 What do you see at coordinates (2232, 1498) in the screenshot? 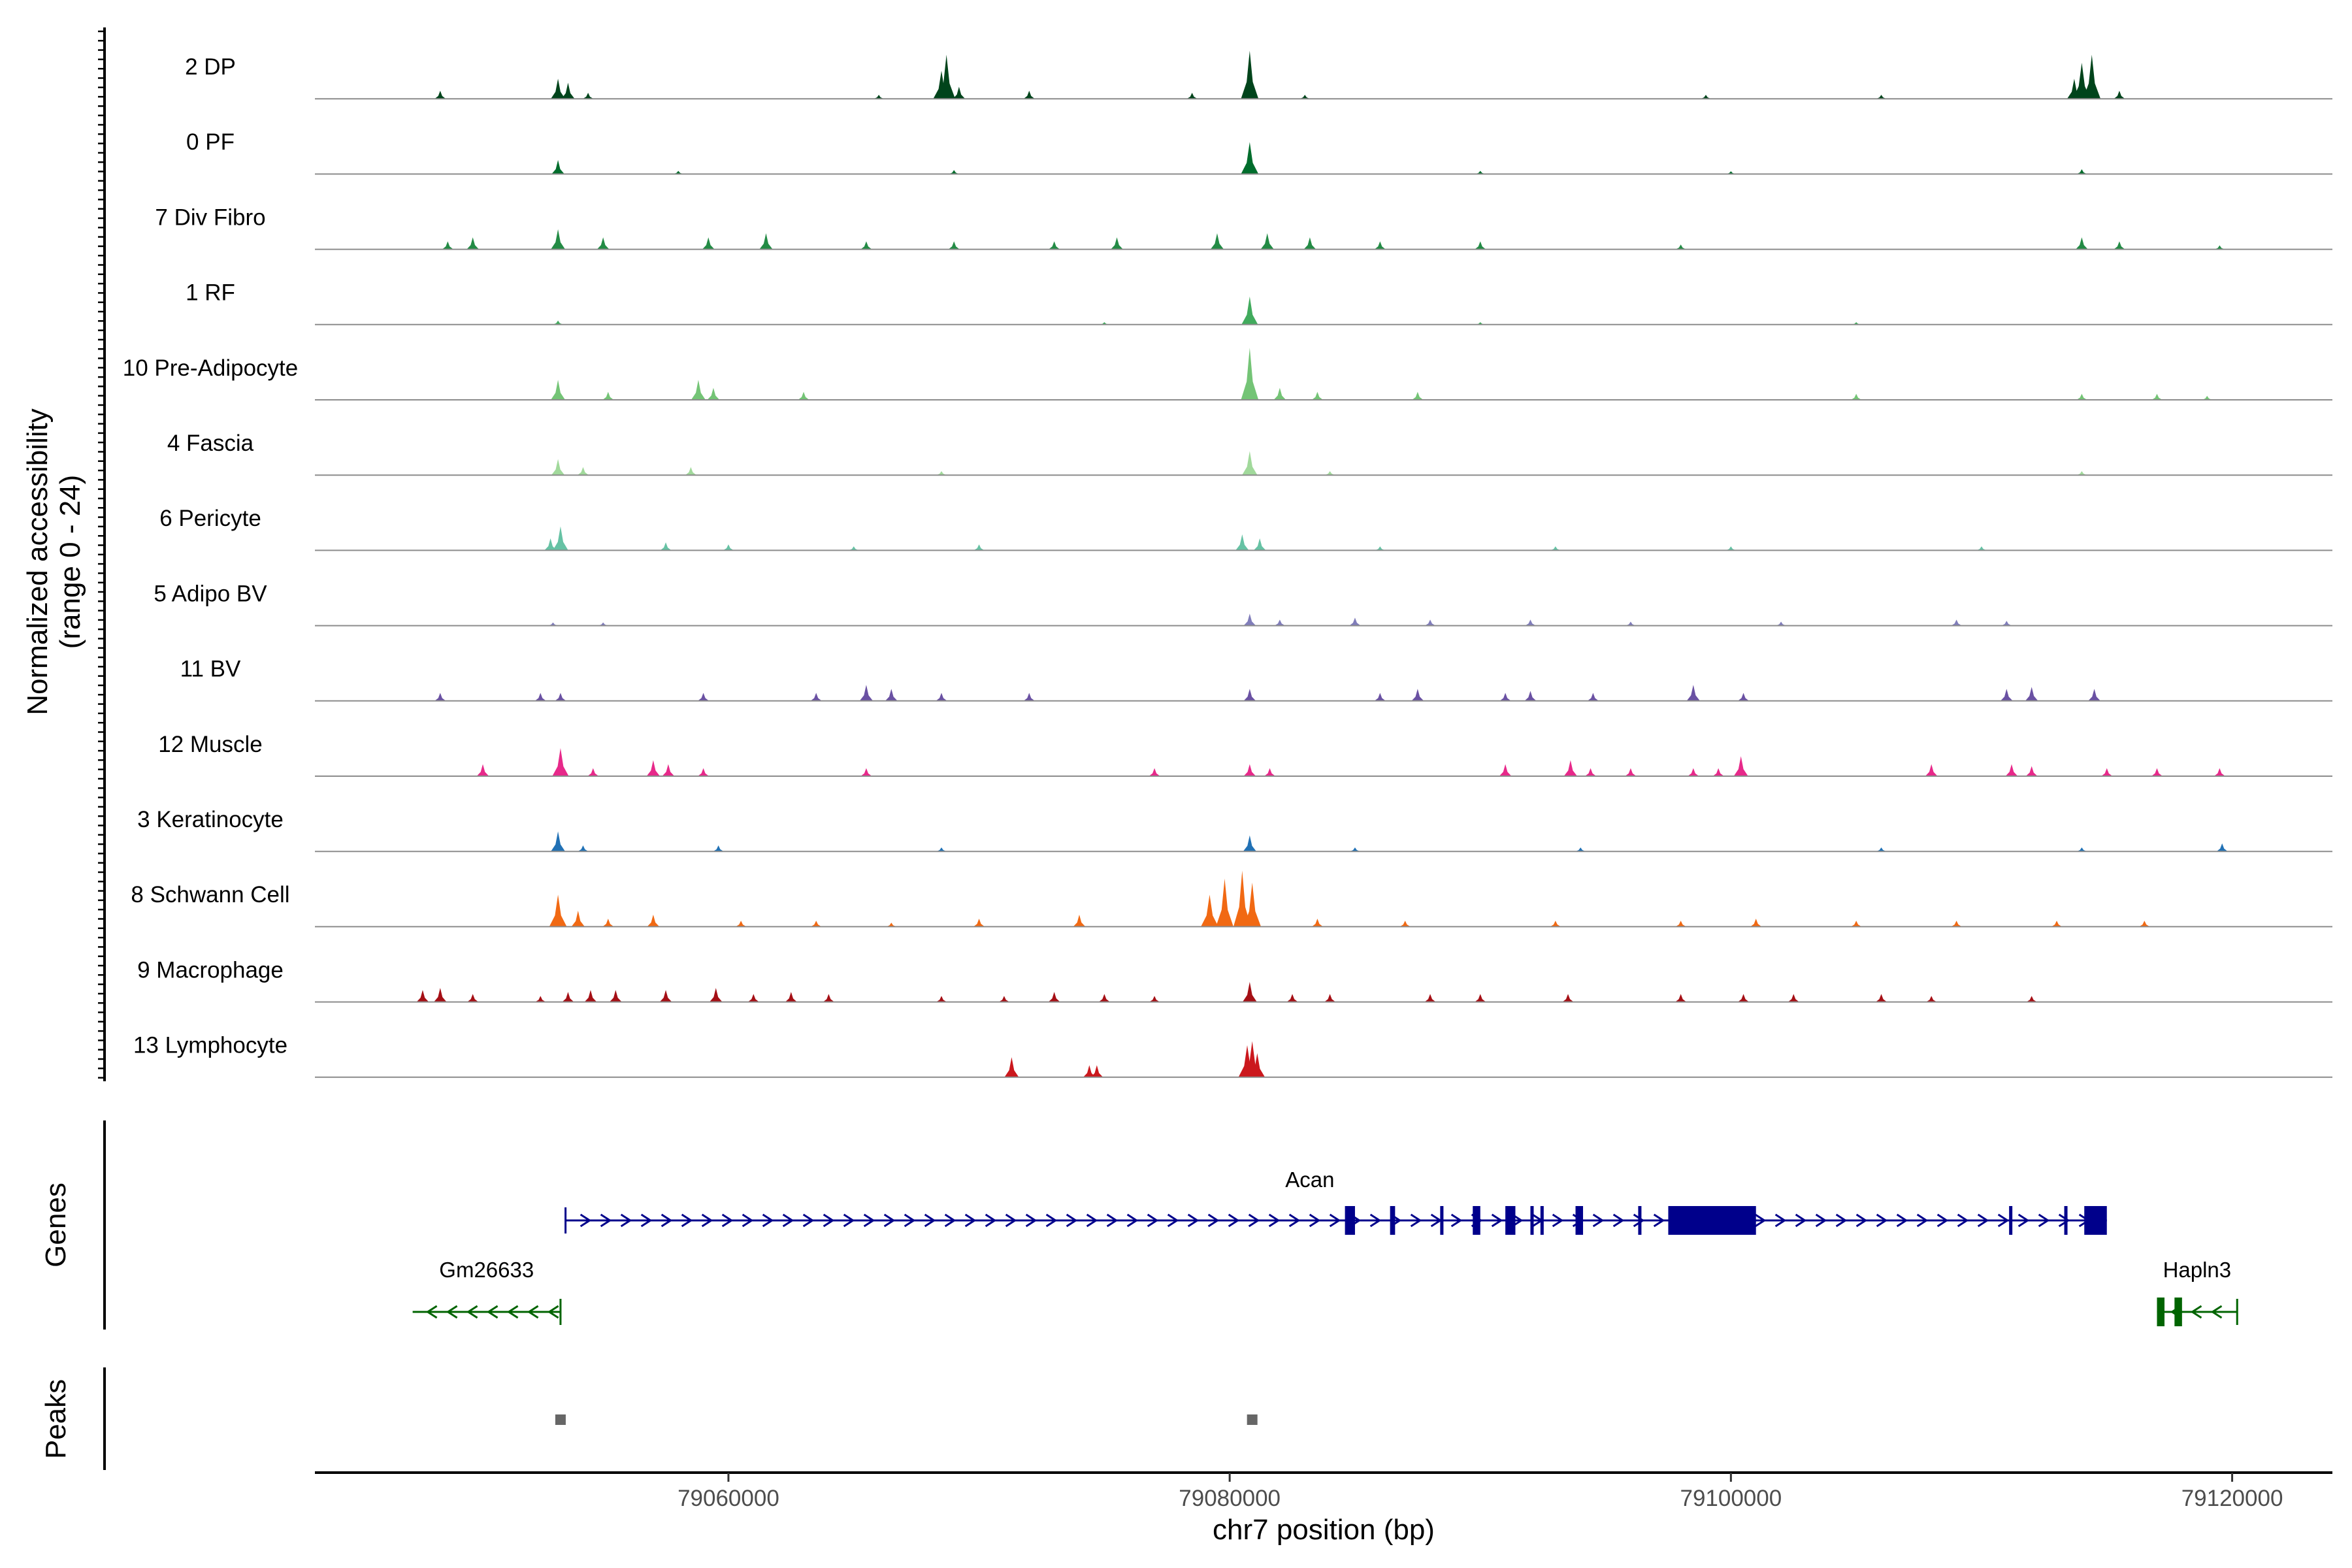
I see `x-tick-label: 79120000` at bounding box center [2232, 1498].